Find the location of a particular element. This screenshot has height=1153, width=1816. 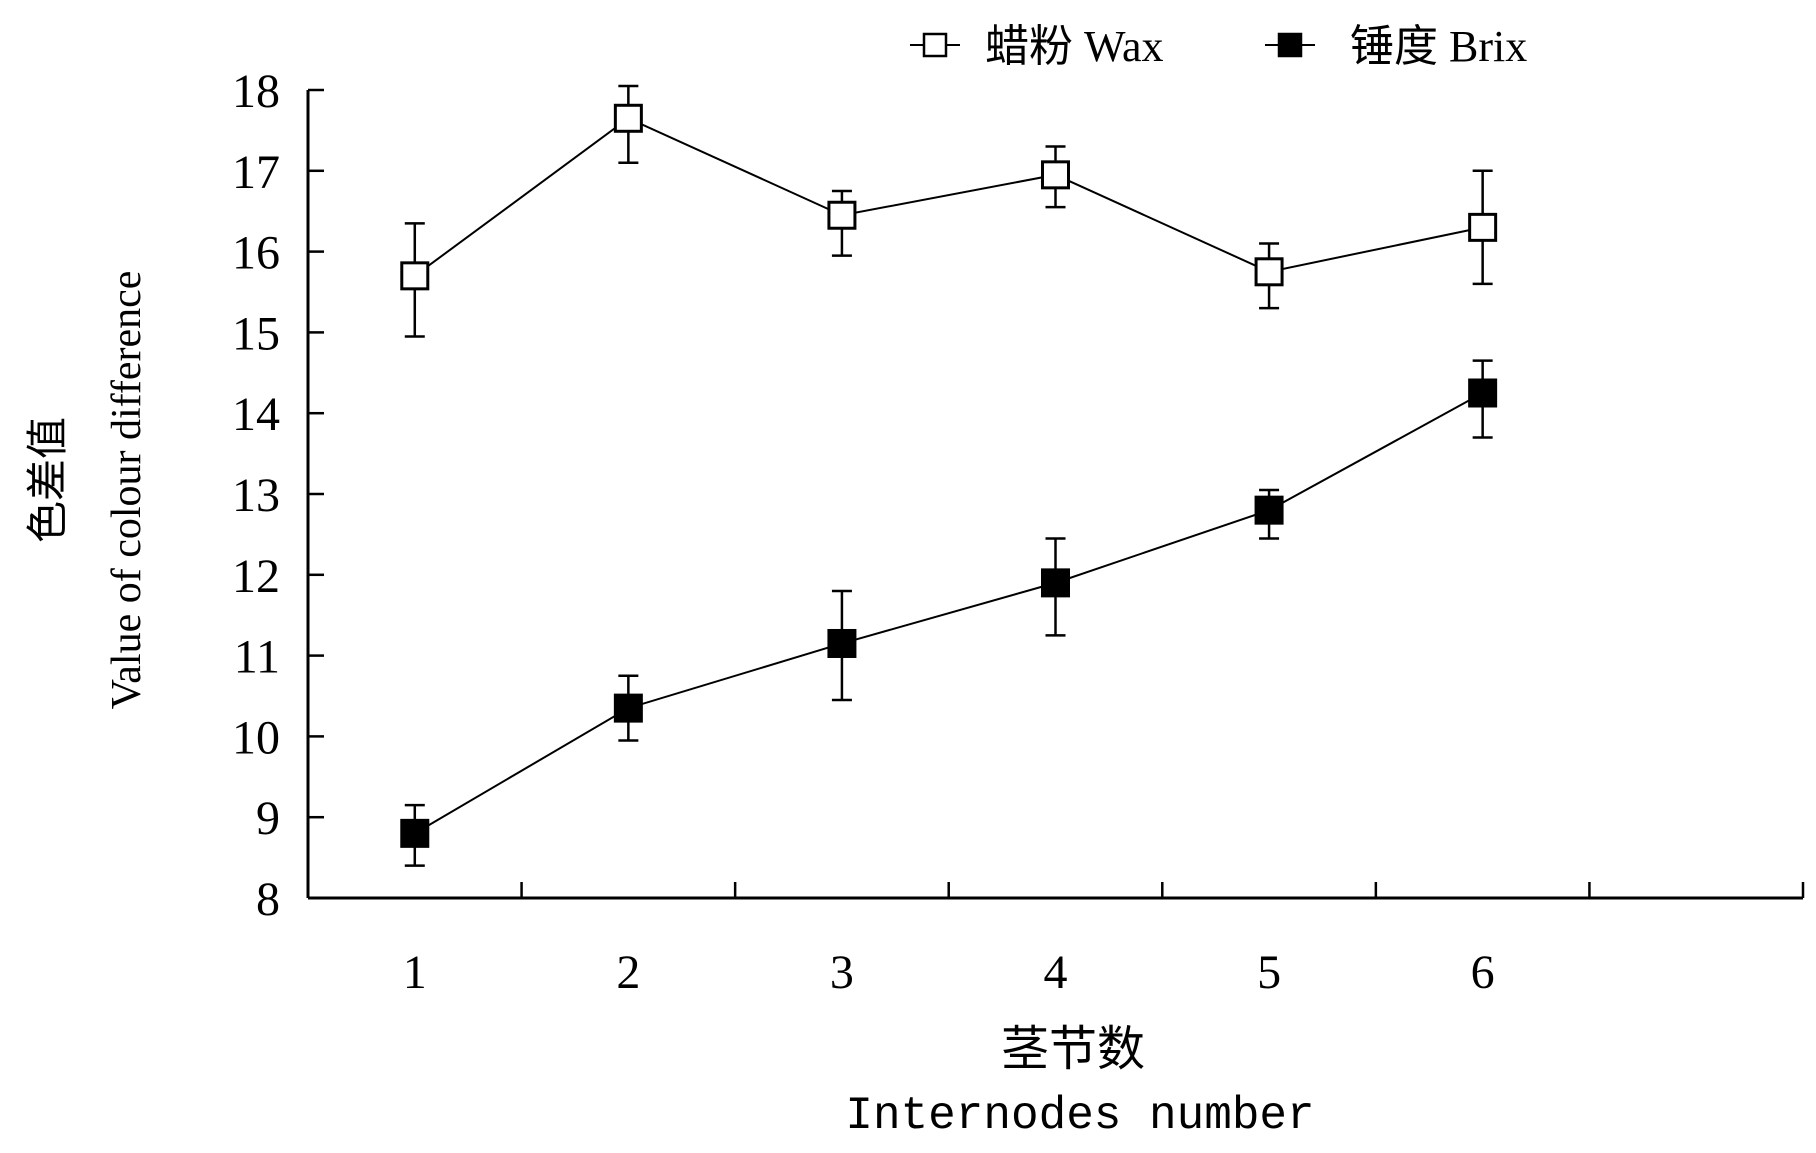

x-tick-label: 2 is located at coordinates (628, 972).